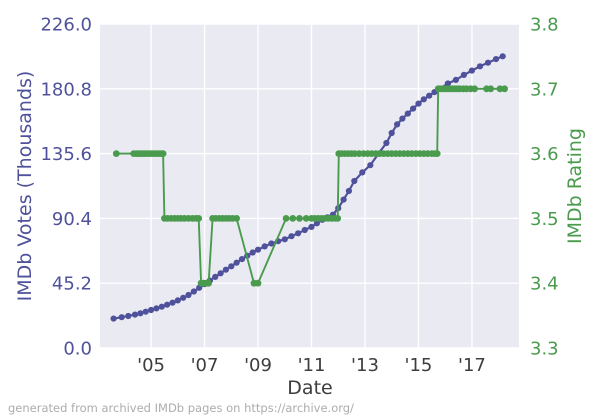 Image resolution: width=600 pixels, height=420 pixels. I want to click on x-tick-label: '13, so click(365, 365).